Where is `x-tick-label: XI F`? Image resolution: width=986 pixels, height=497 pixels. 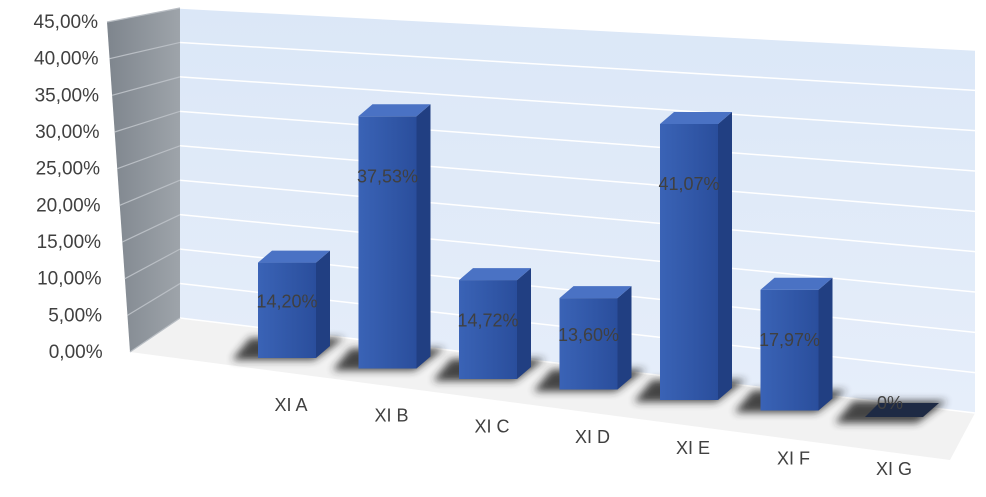 x-tick-label: XI F is located at coordinates (793, 459).